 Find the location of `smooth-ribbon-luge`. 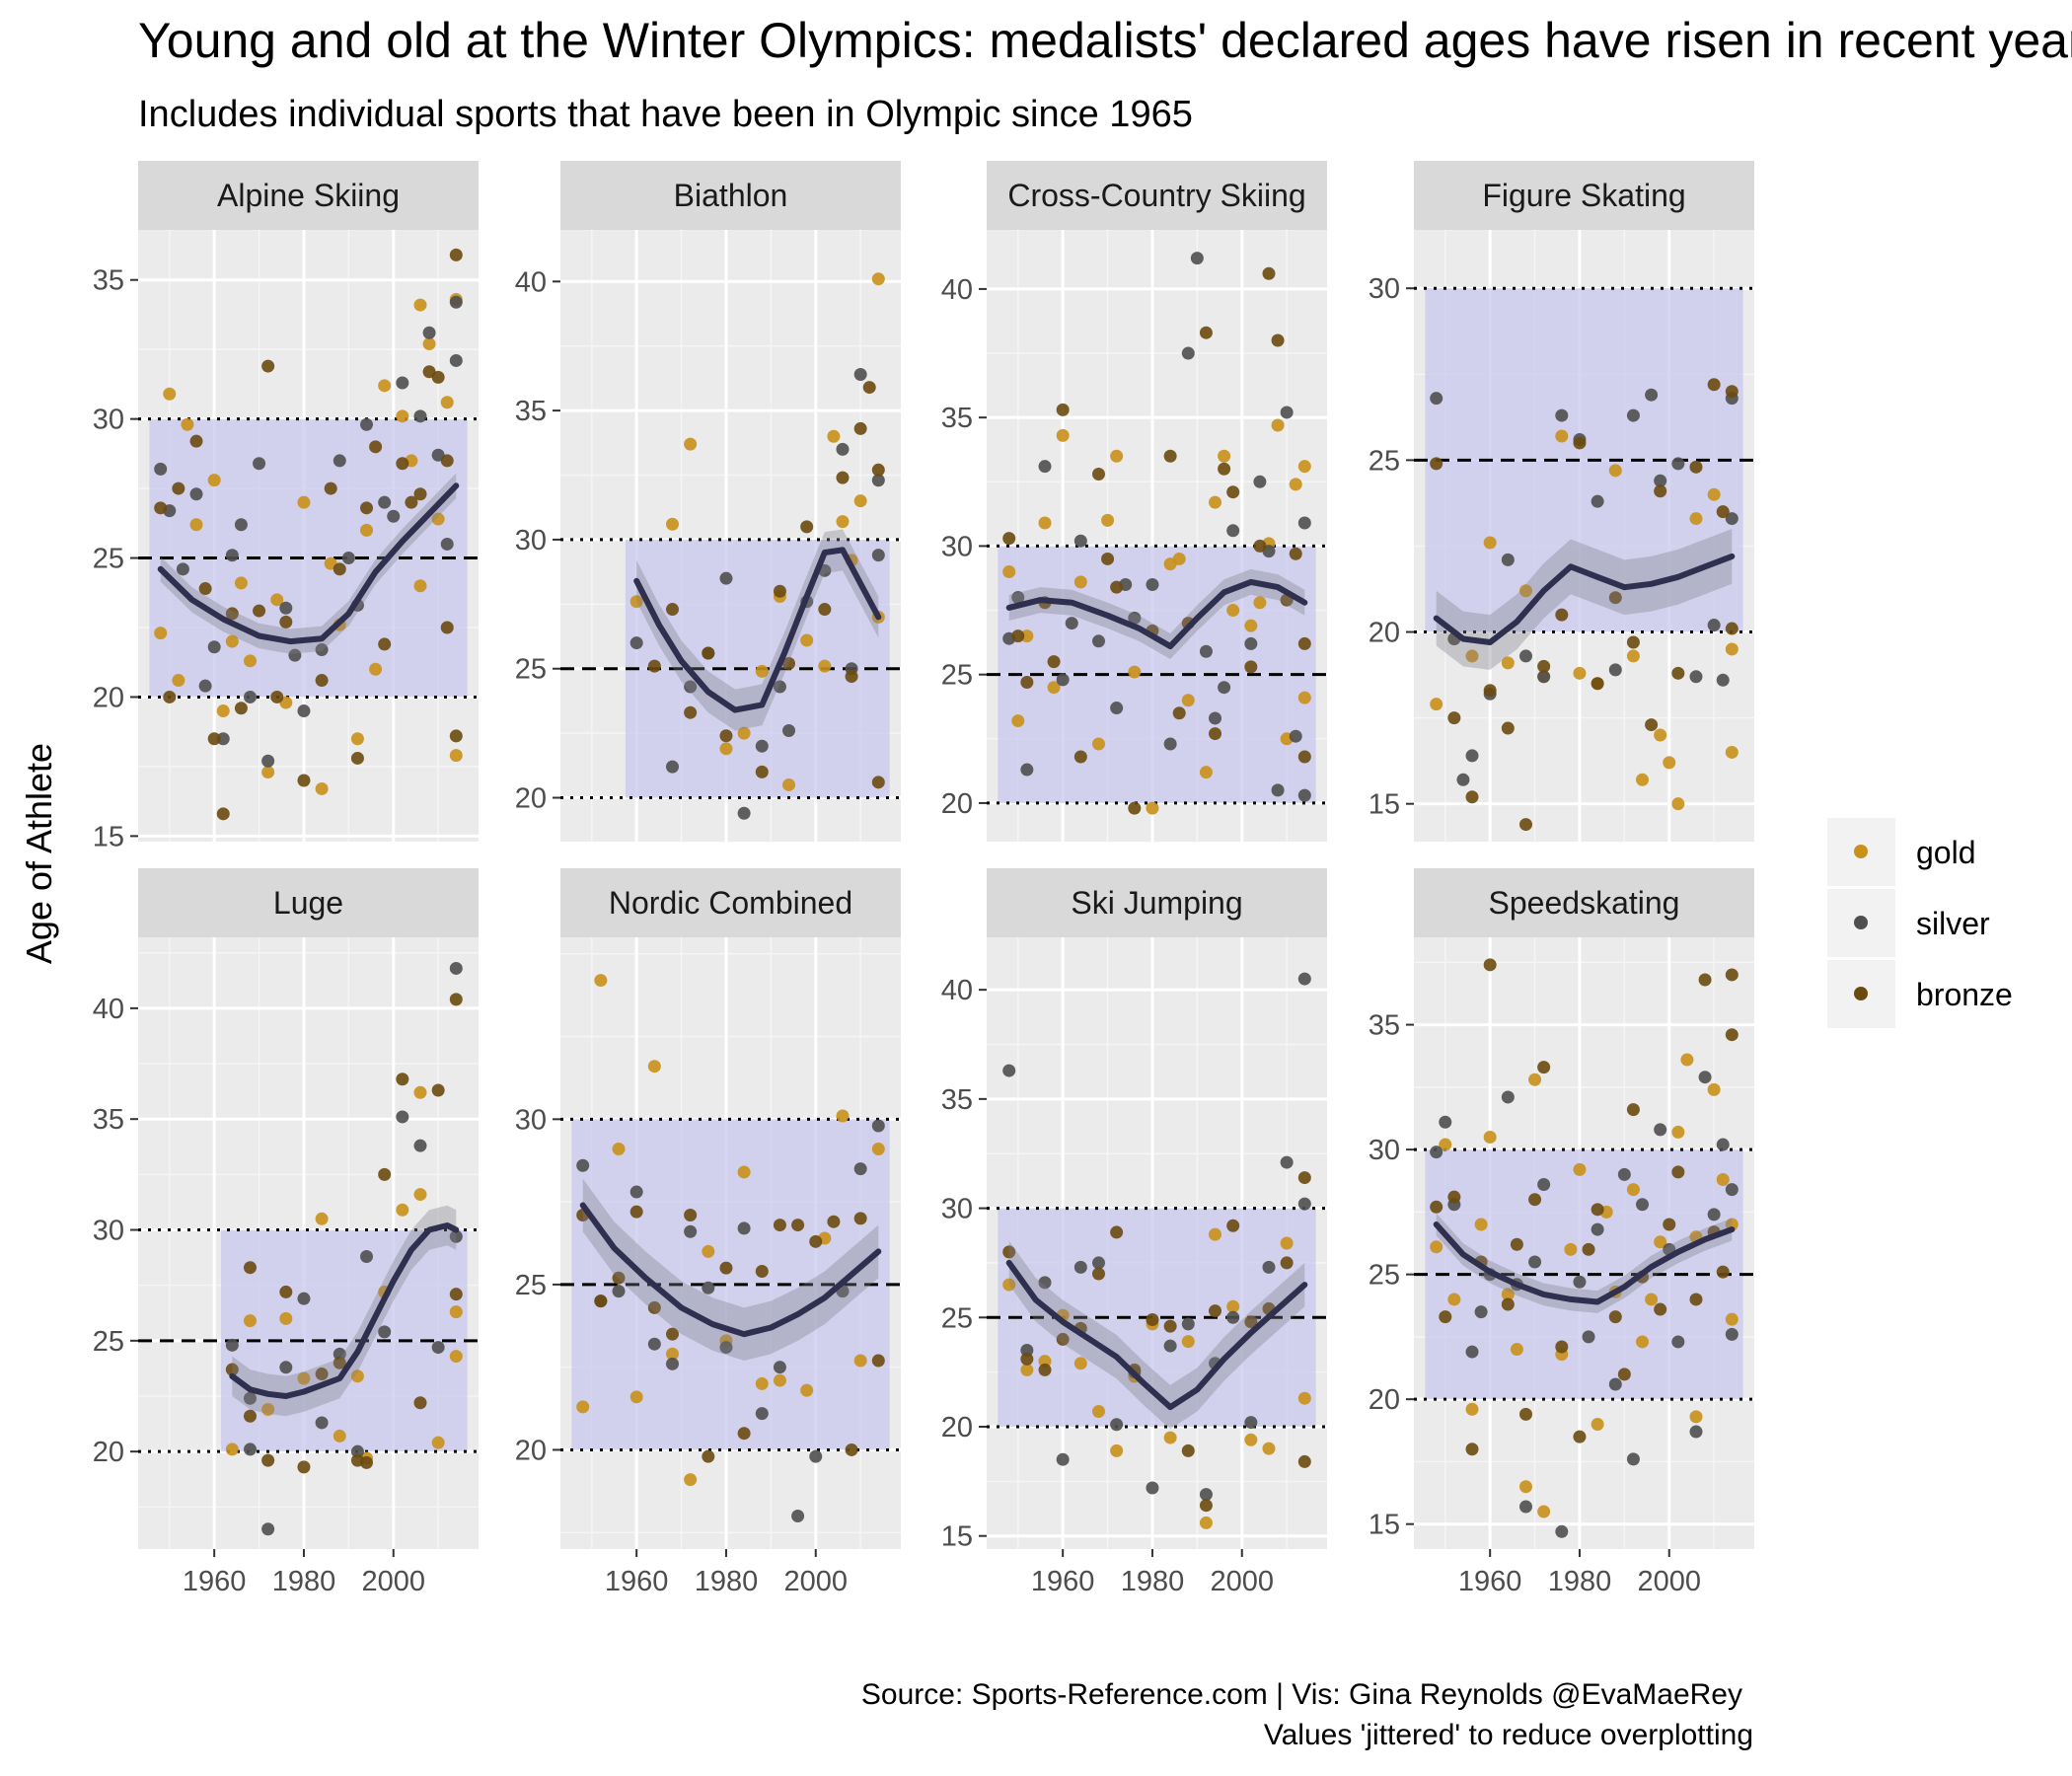

smooth-ribbon-luge is located at coordinates (344, 1311).